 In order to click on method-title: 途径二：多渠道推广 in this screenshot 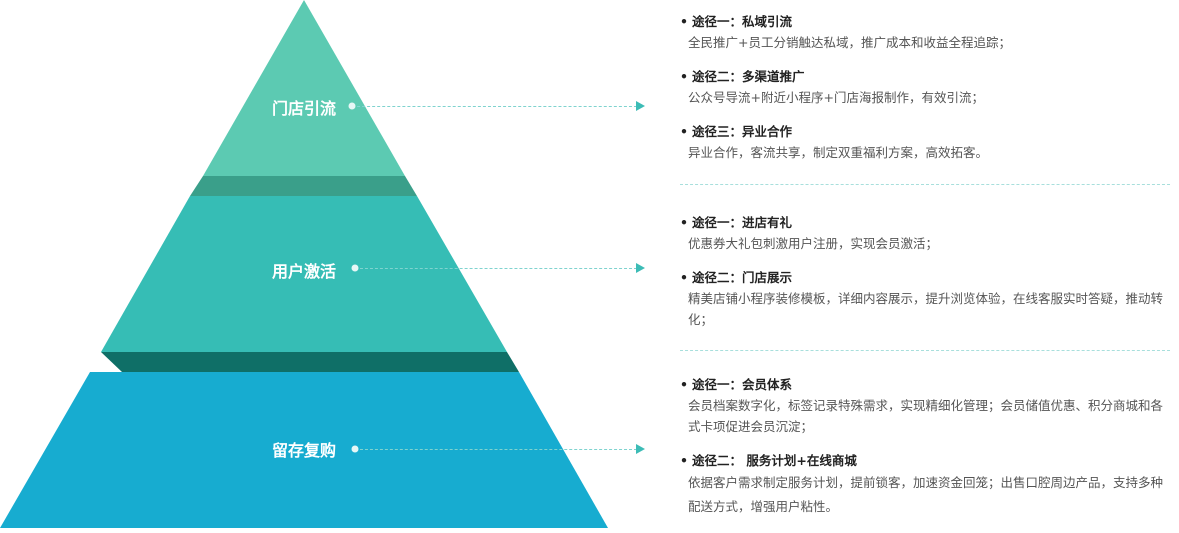, I will do `click(927, 77)`.